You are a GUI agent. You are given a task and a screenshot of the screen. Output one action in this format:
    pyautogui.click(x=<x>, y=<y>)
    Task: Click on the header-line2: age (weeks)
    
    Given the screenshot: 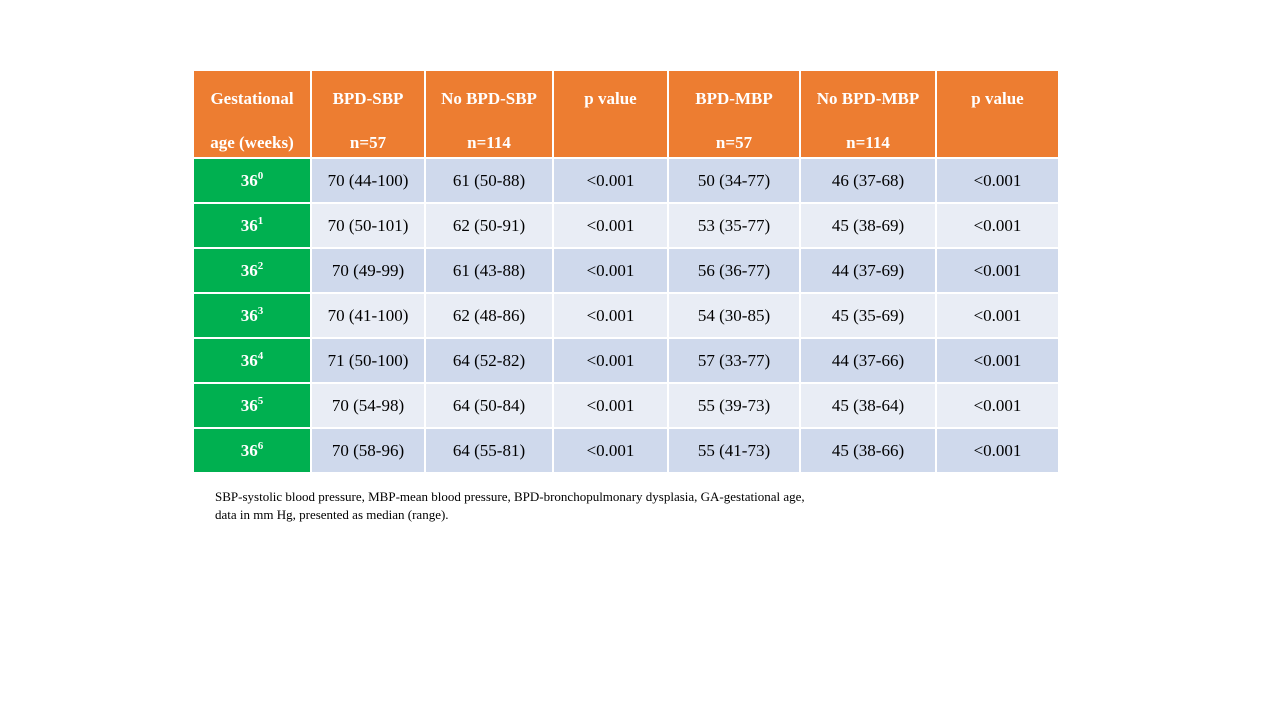 What is the action you would take?
    pyautogui.click(x=252, y=142)
    